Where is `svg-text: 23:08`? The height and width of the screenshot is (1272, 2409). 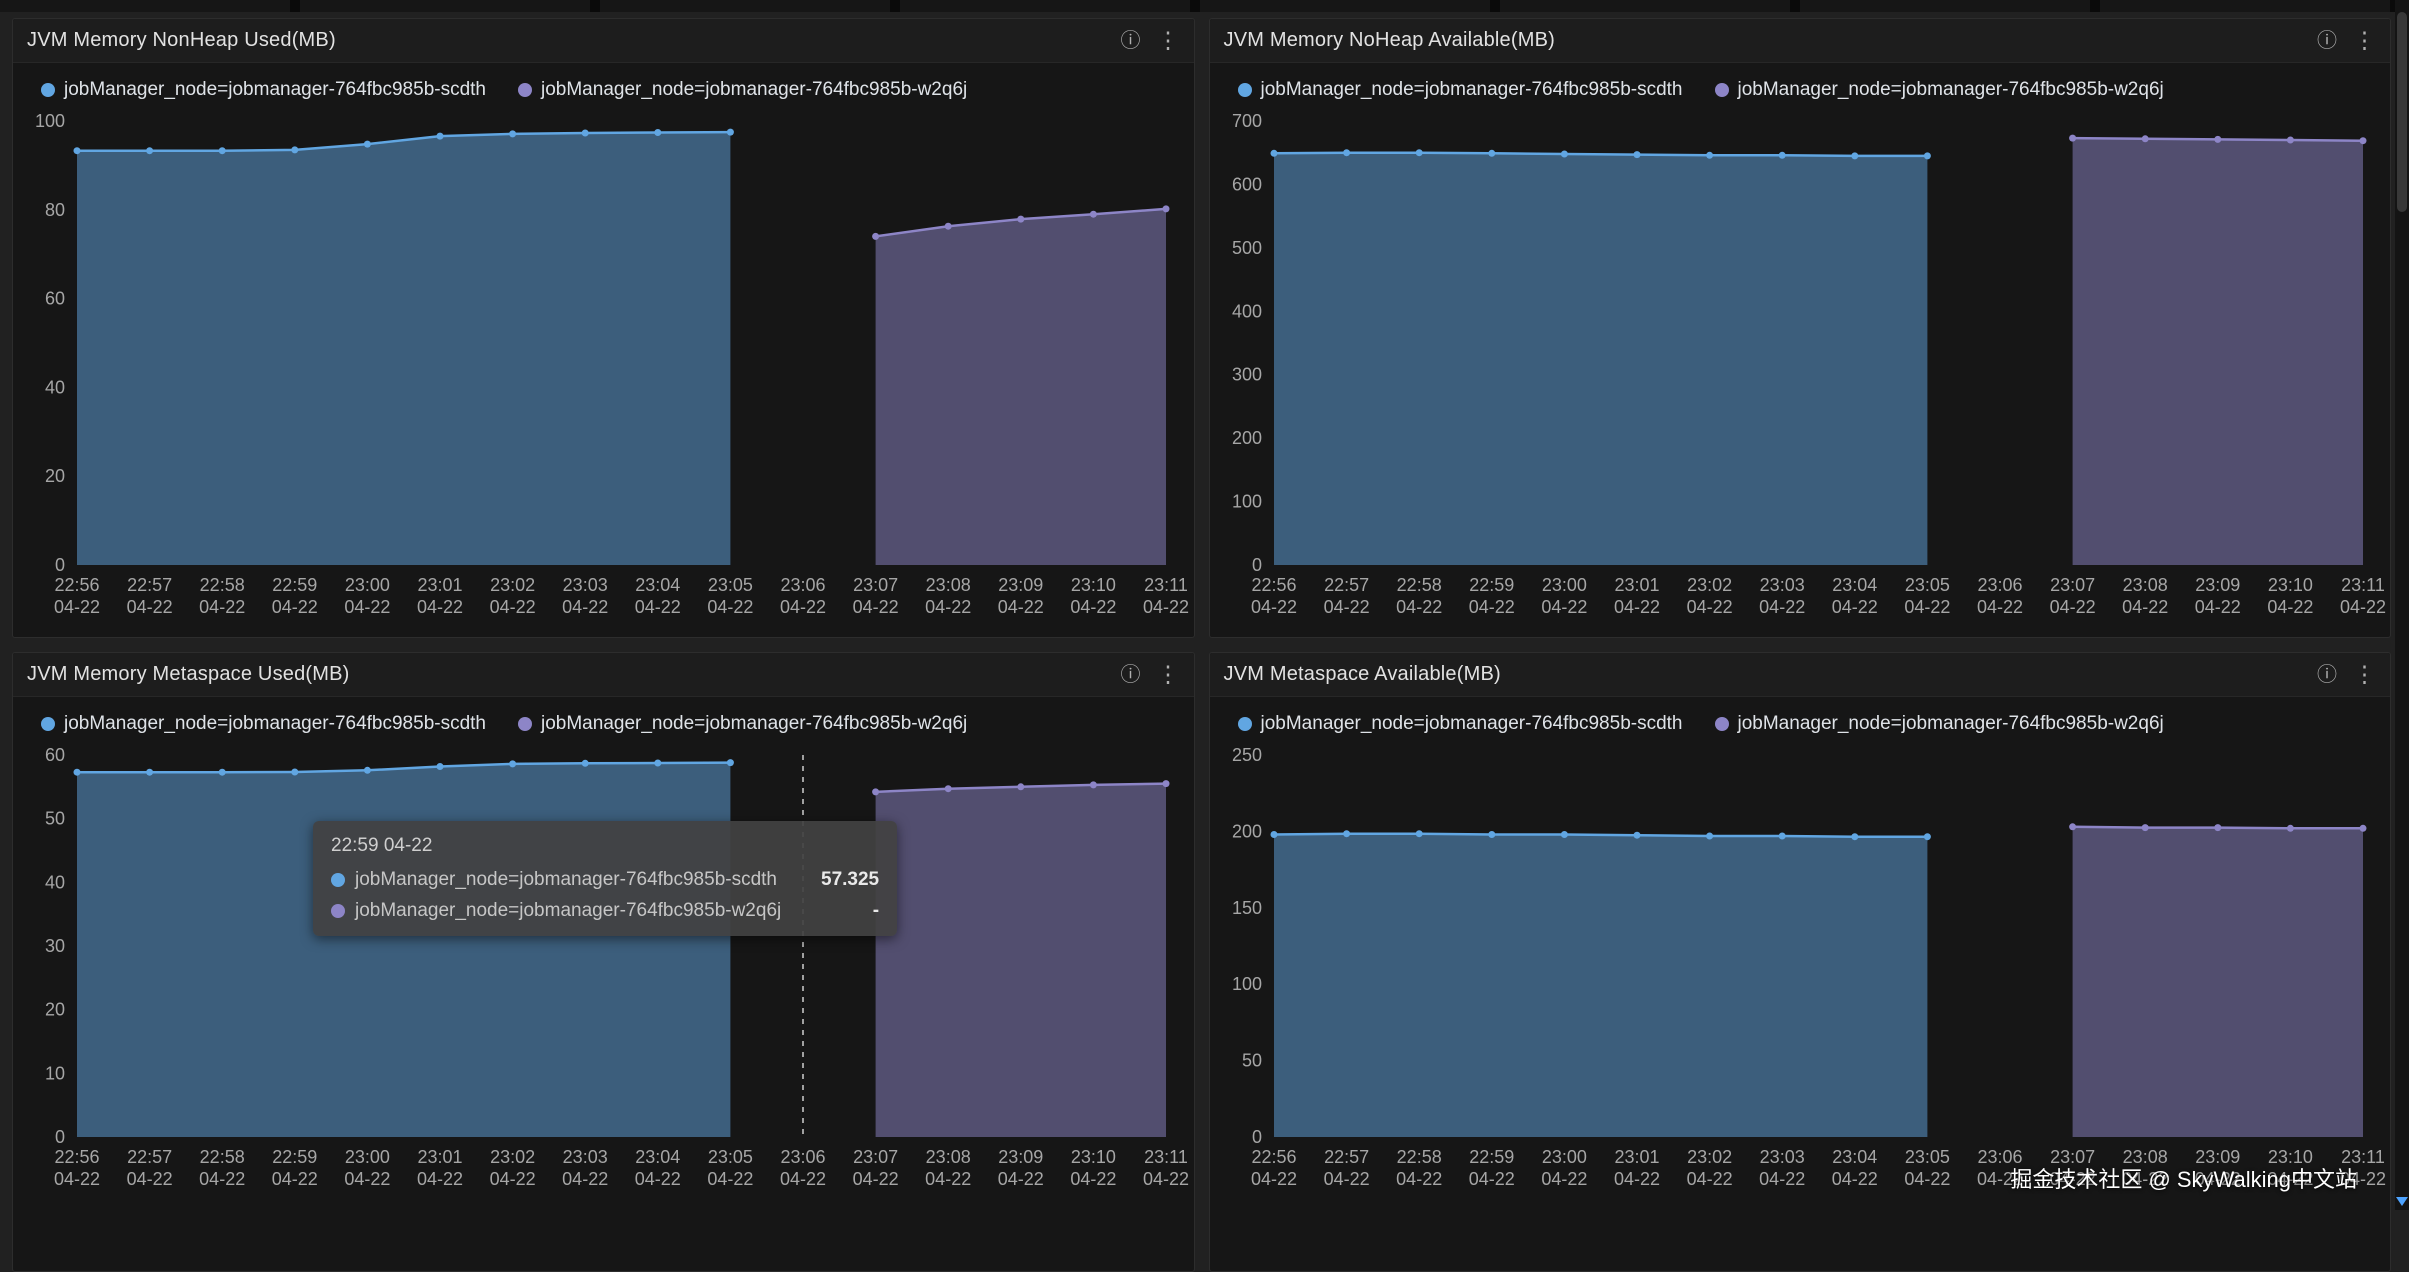
svg-text: 23:08 is located at coordinates (2144, 585).